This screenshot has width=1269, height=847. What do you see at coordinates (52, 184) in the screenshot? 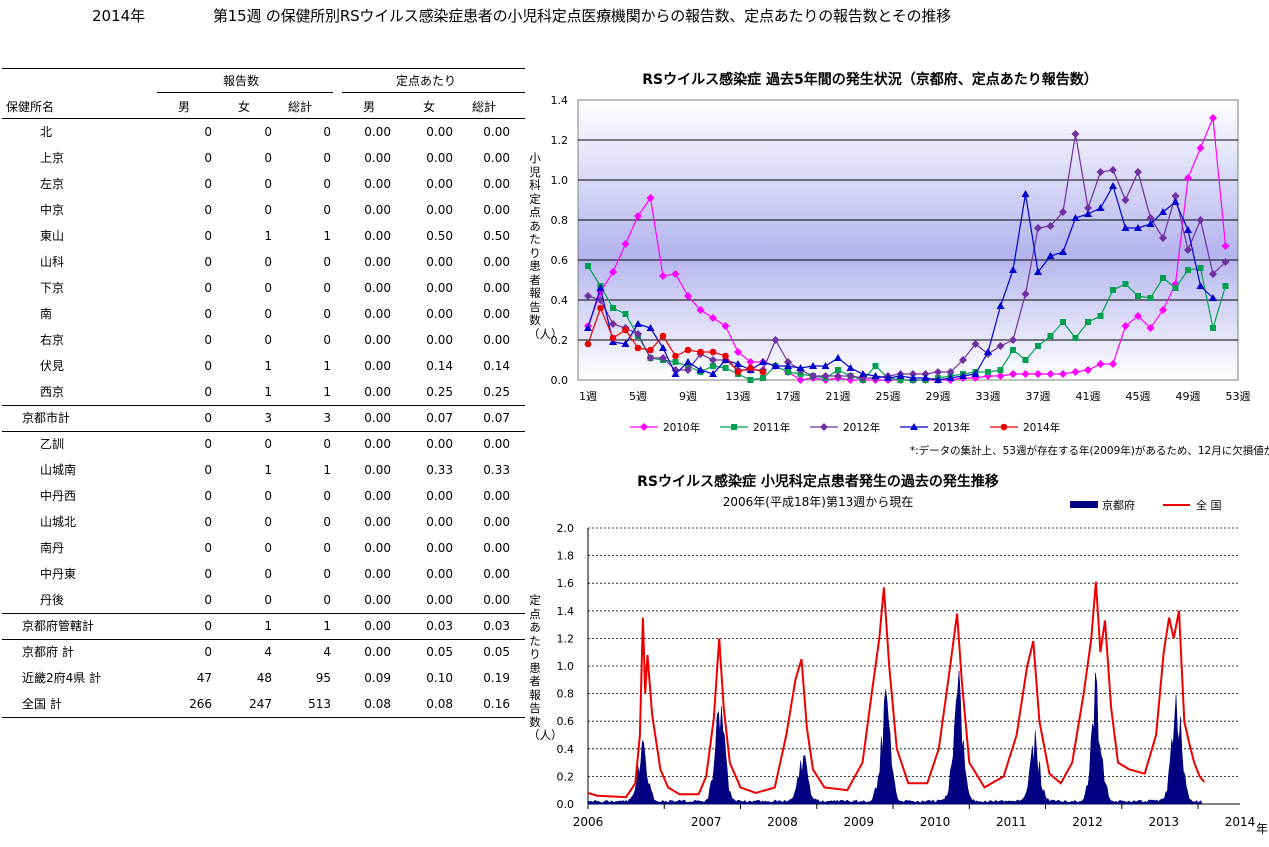
I see `row-name: 左京` at bounding box center [52, 184].